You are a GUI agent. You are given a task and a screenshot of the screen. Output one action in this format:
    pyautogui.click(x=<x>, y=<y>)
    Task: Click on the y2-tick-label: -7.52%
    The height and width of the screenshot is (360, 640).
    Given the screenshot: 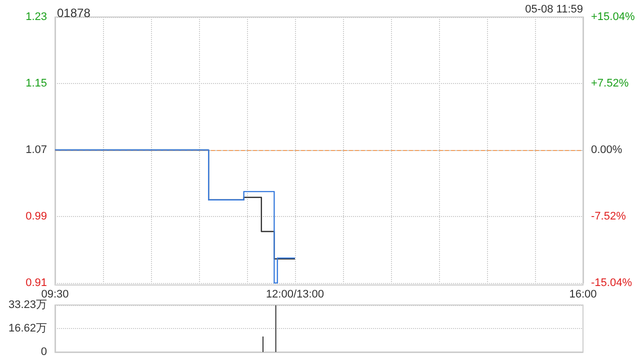 What is the action you would take?
    pyautogui.click(x=608, y=216)
    